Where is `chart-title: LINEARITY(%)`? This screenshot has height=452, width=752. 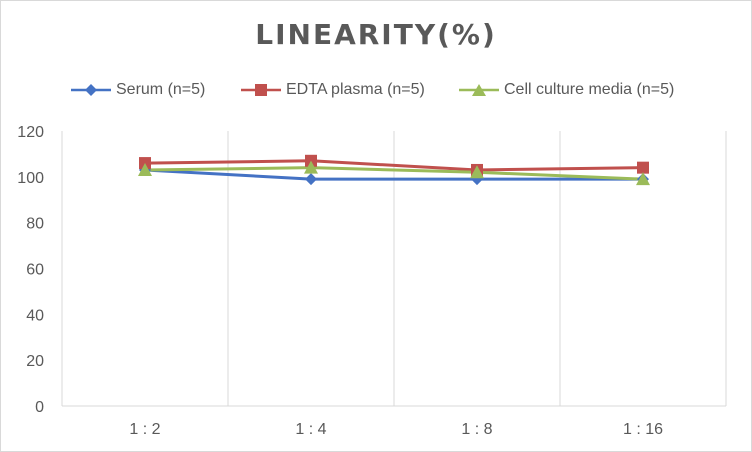 chart-title: LINEARITY(%) is located at coordinates (376, 34).